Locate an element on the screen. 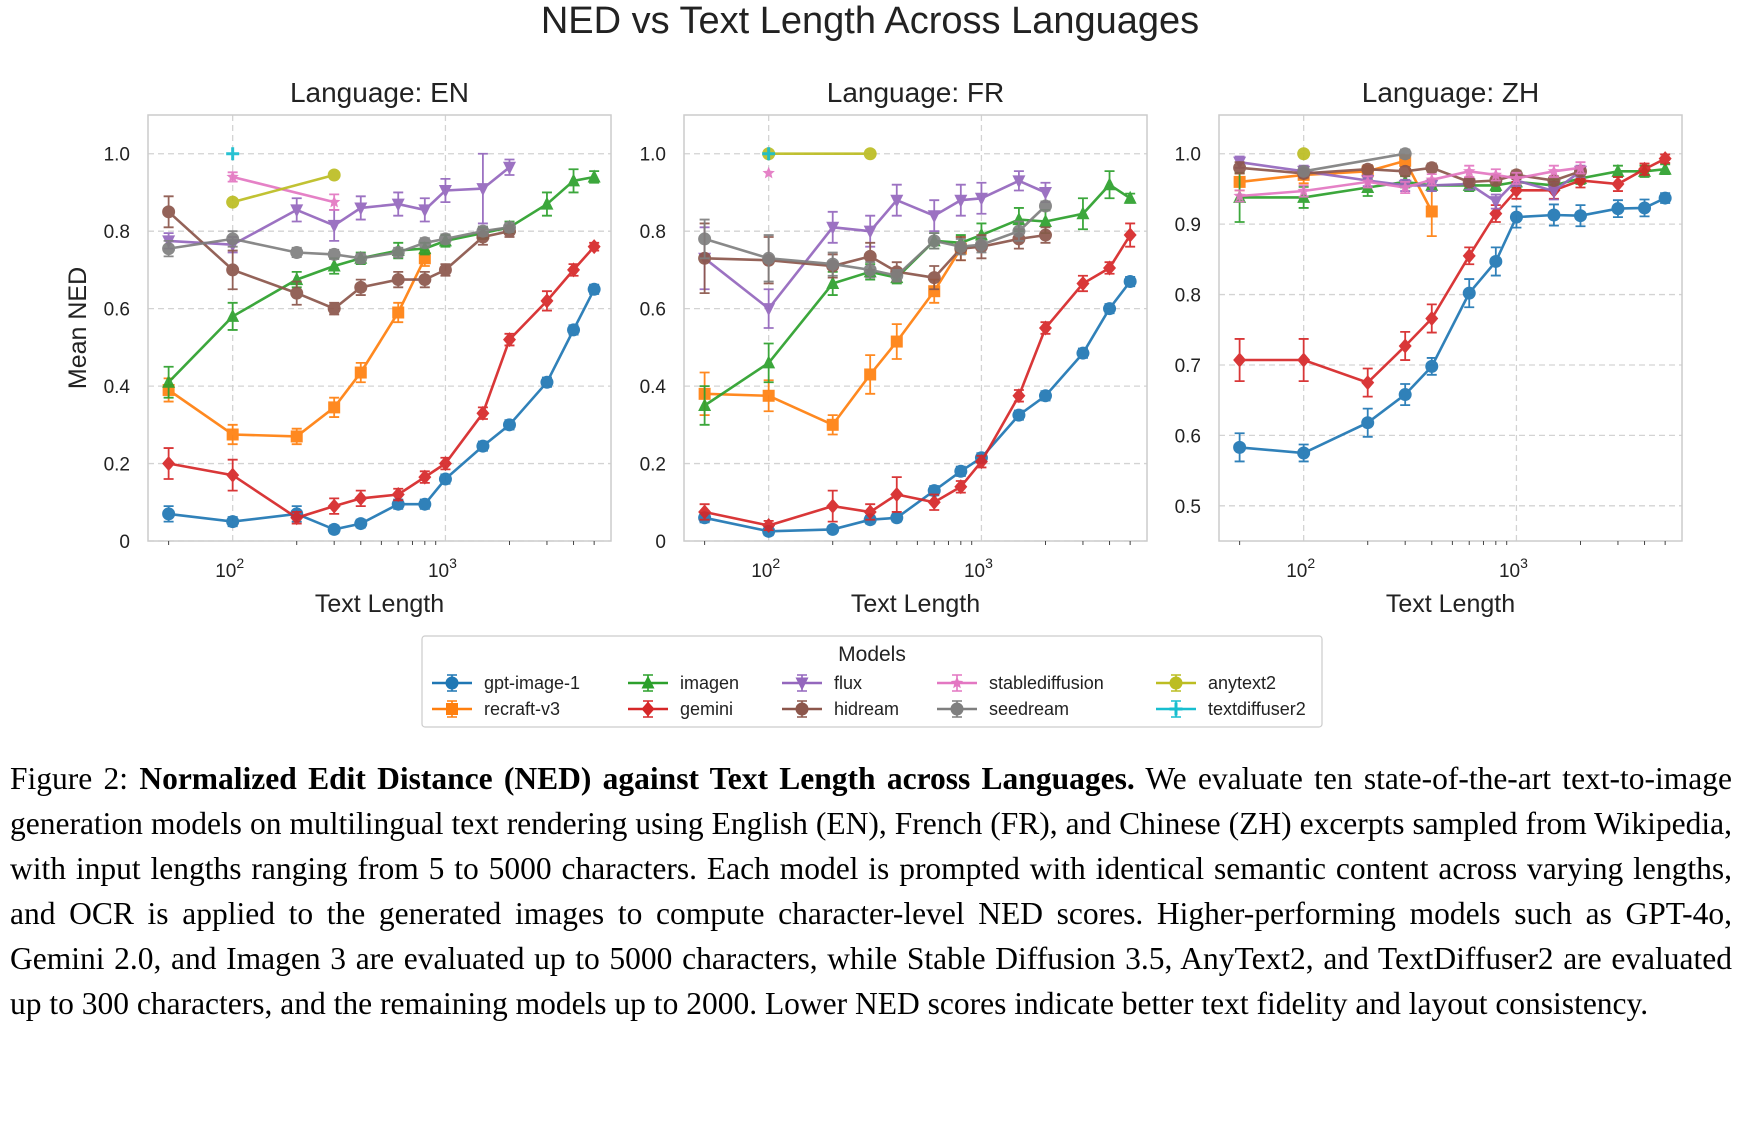 Image resolution: width=1740 pixels, height=1145 pixels. series-textdiffuser2 is located at coordinates (769, 154).